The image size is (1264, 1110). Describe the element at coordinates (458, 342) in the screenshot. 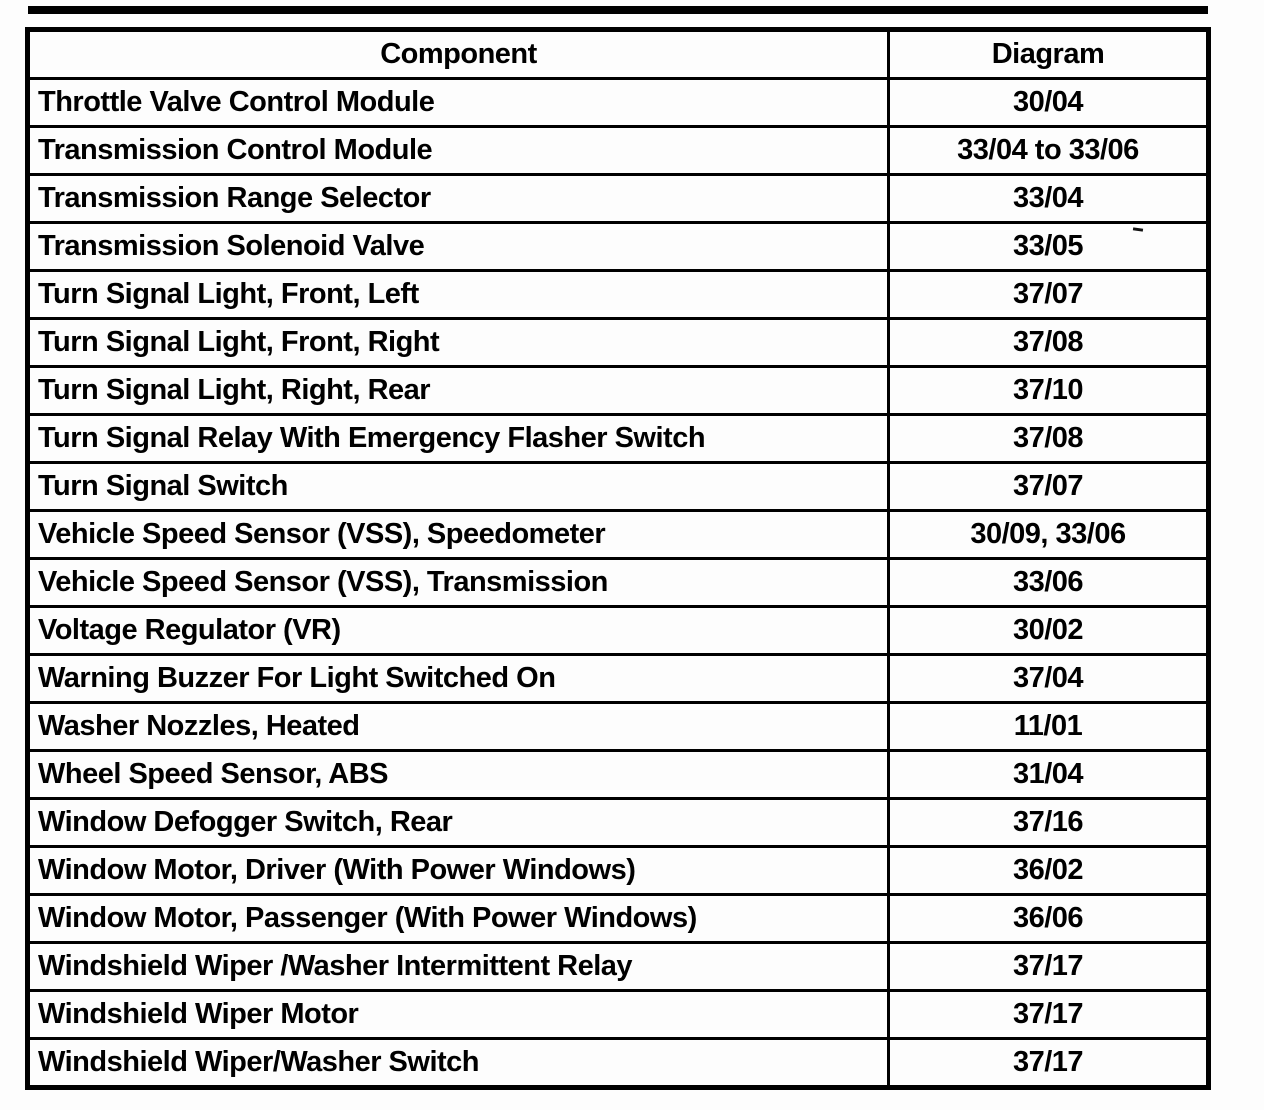

I see `component-cell: Turn Signal Light, Front, Right` at that location.